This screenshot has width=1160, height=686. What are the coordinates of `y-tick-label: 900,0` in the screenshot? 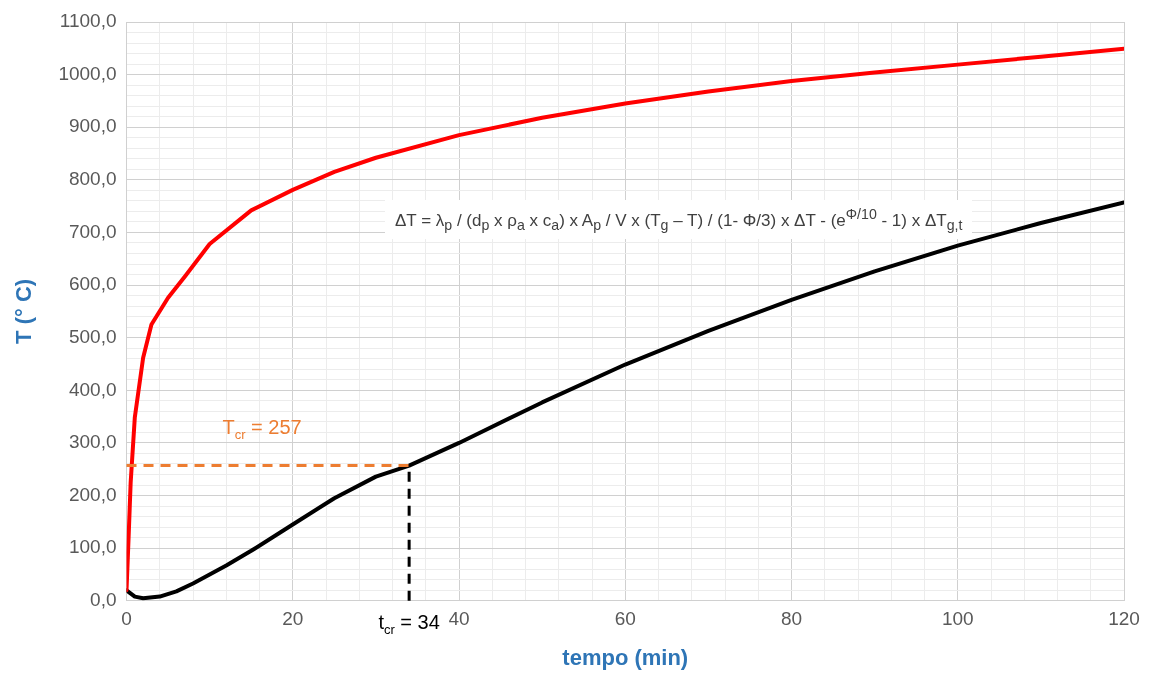 It's located at (92, 126).